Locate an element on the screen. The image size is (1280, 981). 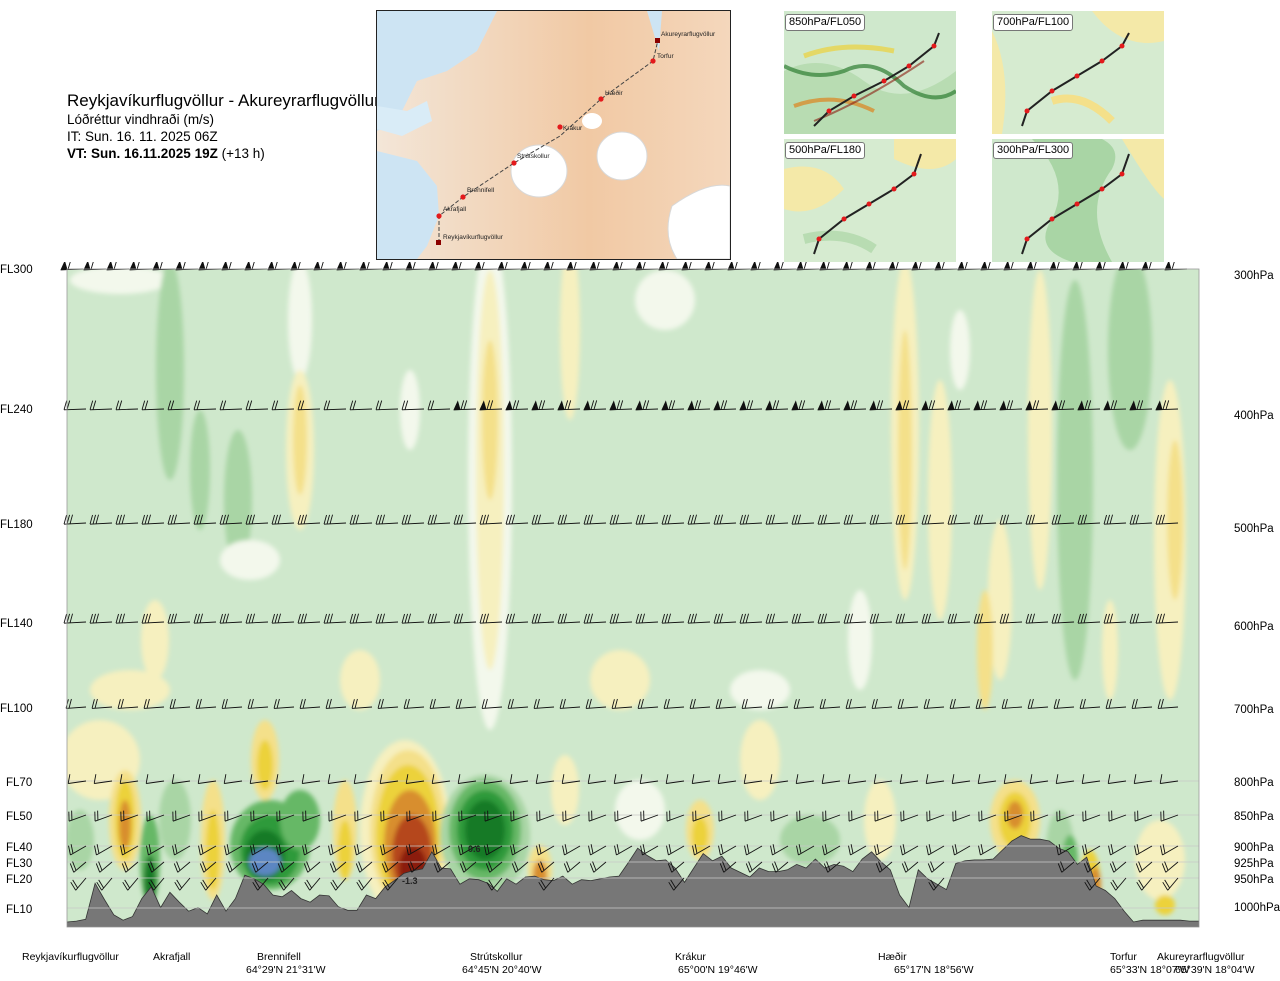
value-label-down: -1.3 is located at coordinates (410, 881).